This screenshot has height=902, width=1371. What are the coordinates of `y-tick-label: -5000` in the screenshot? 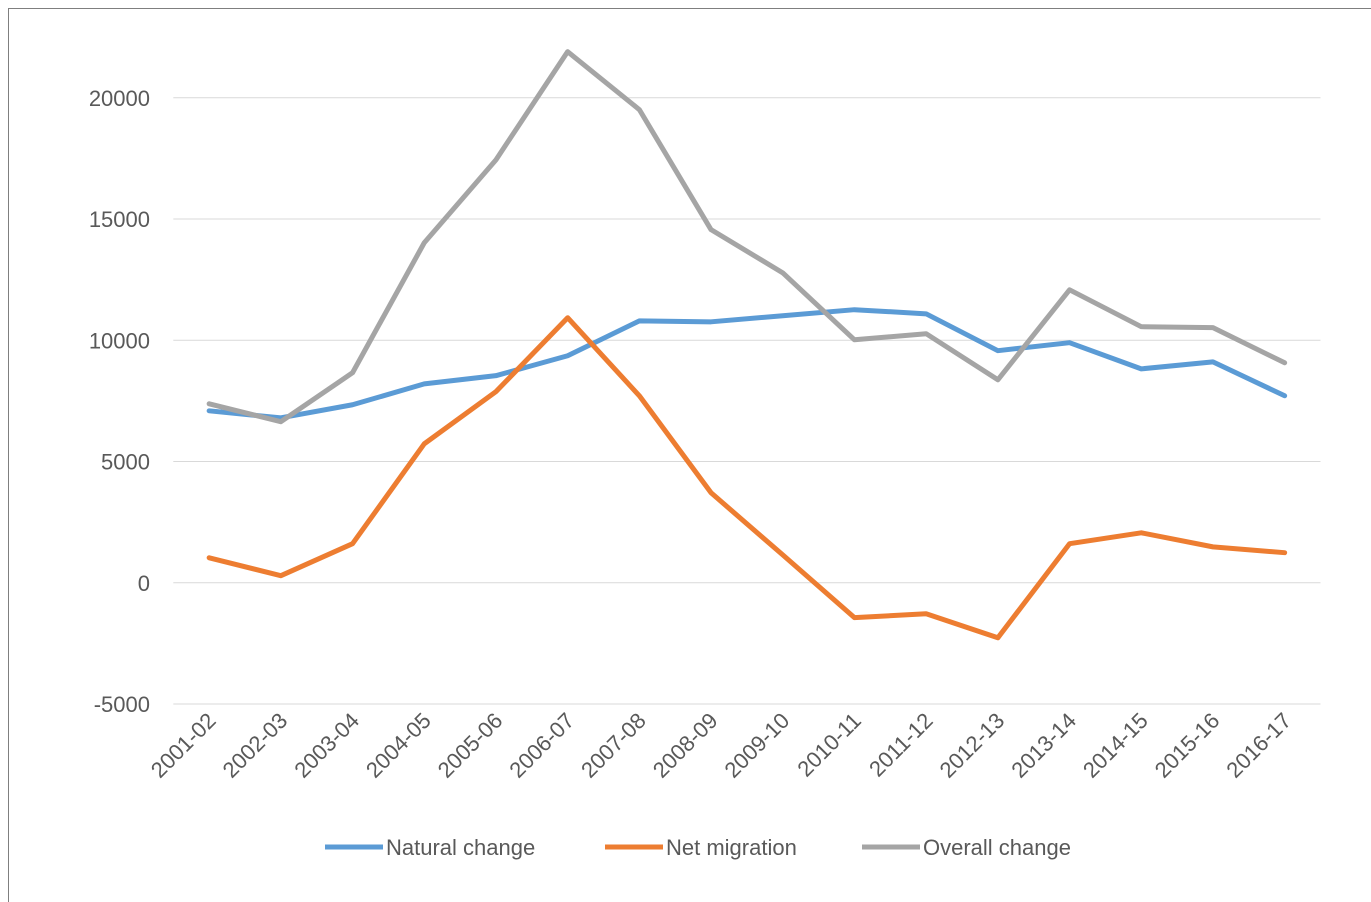 It's located at (122, 704).